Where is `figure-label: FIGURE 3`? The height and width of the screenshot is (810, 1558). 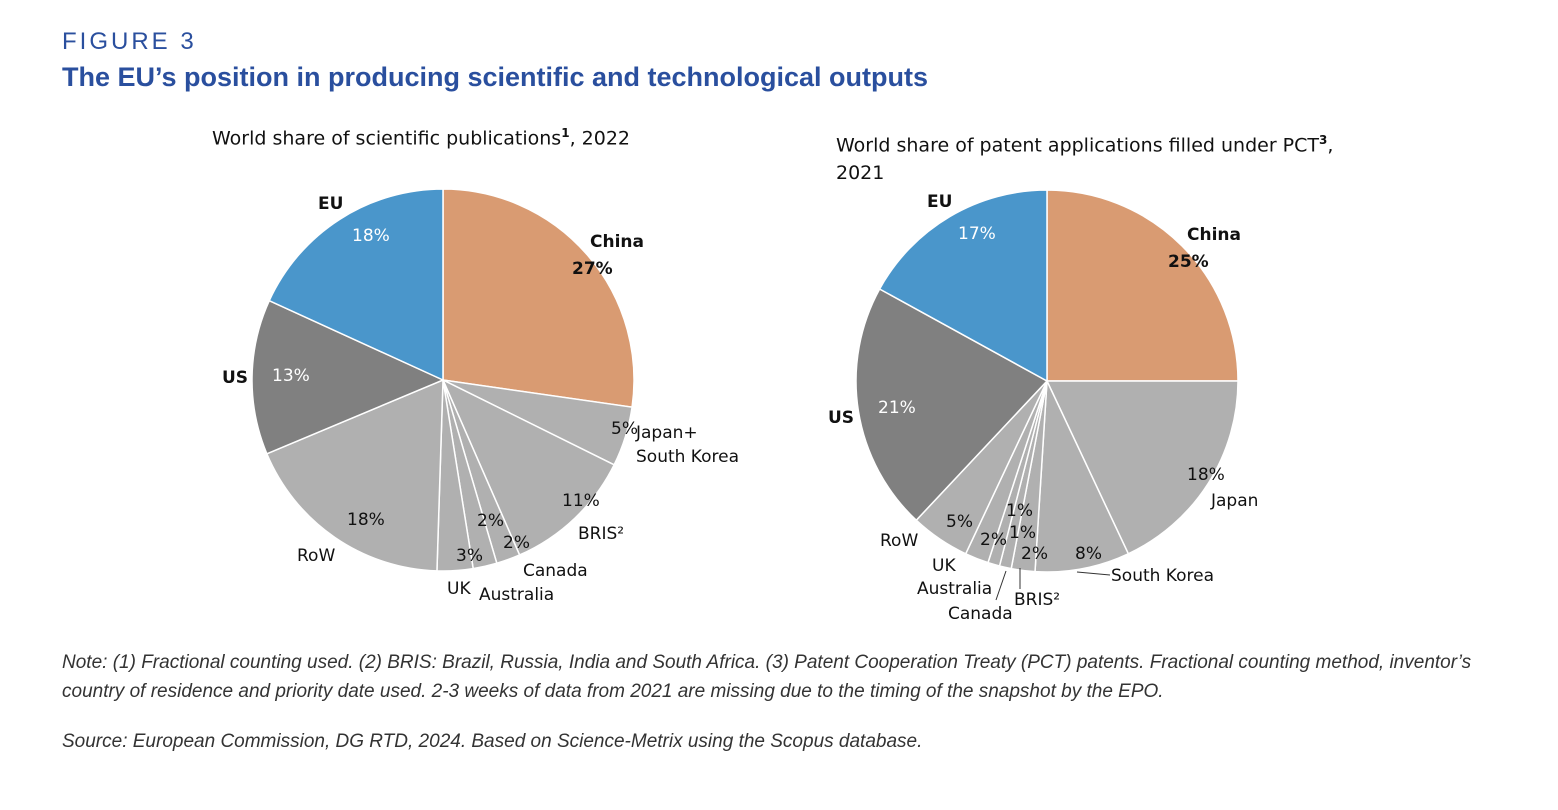
figure-label: FIGURE 3 is located at coordinates (129, 41).